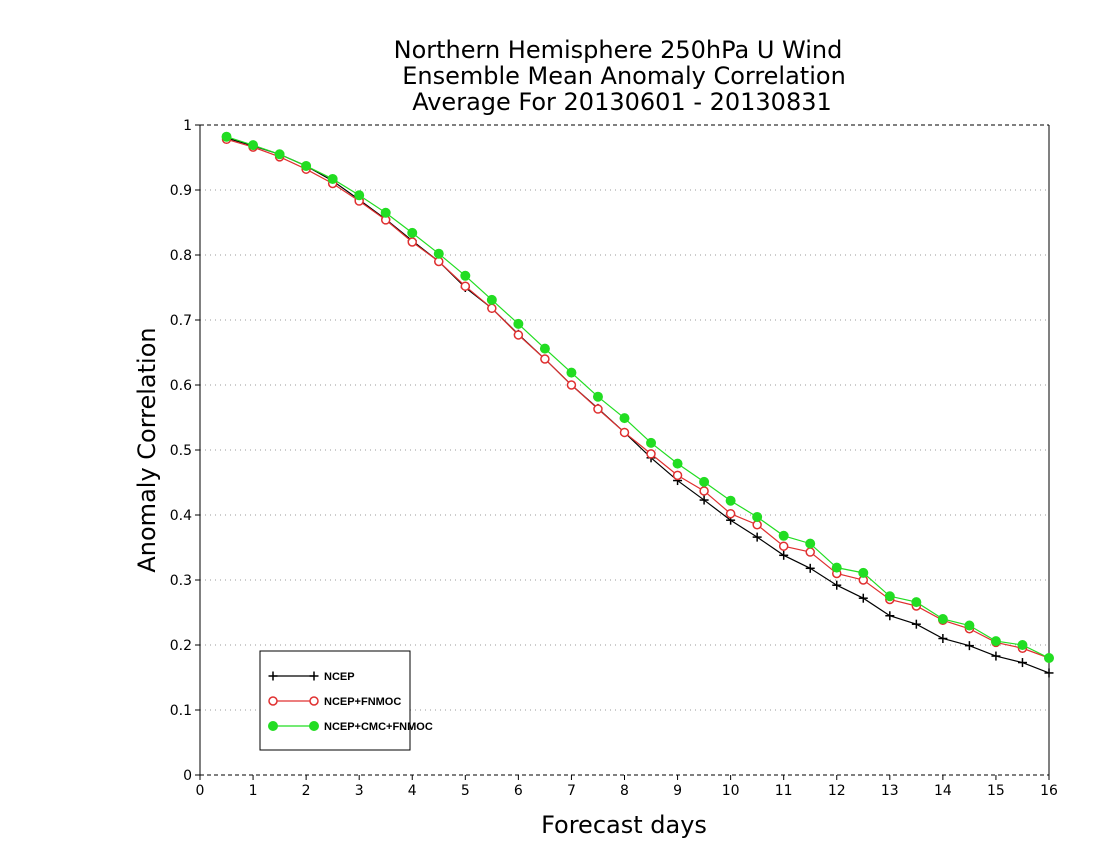 The height and width of the screenshot is (850, 1100). Describe the element at coordinates (784, 791) in the screenshot. I see `x-tick-label: 11` at that location.